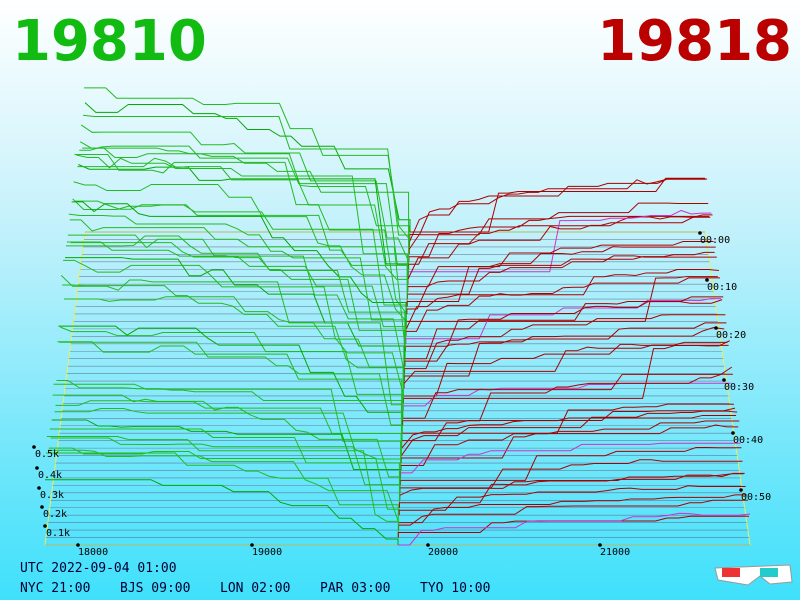  What do you see at coordinates (155, 588) in the screenshot?
I see `city-time: BJS 09:00` at bounding box center [155, 588].